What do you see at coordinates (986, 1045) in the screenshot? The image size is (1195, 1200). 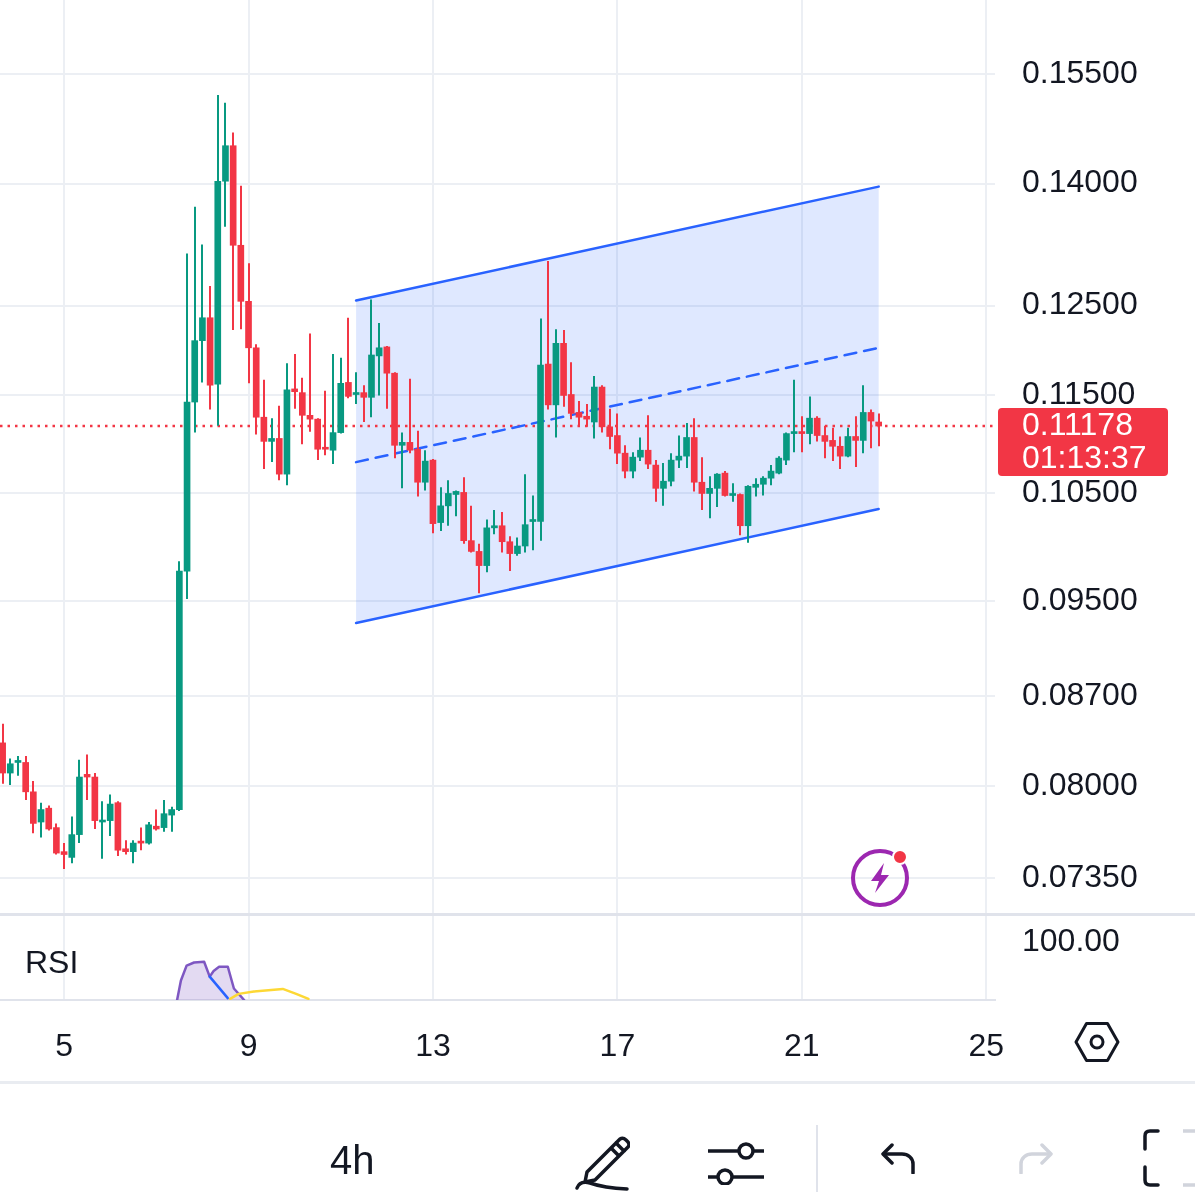 I see `x-tick-label: 25` at bounding box center [986, 1045].